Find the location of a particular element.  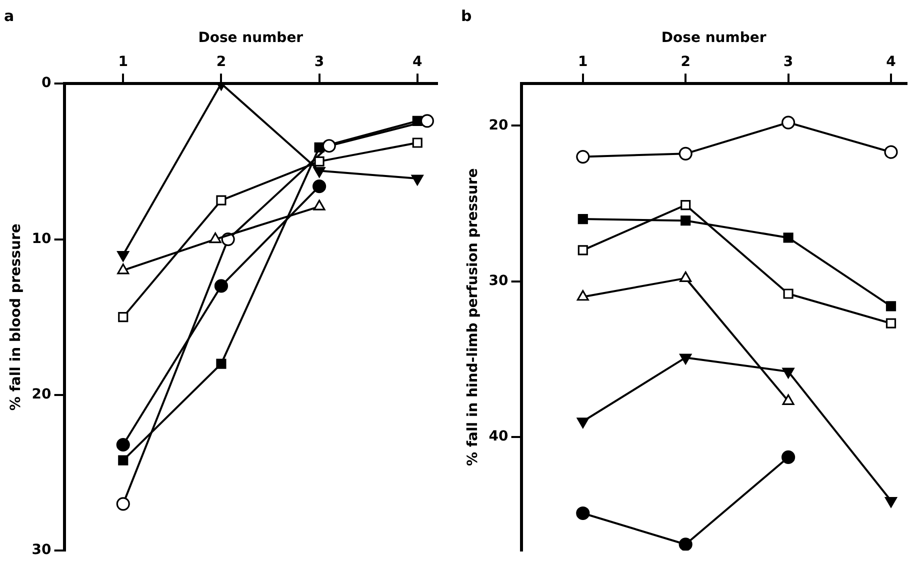

y-tick-label: 0 is located at coordinates (47, 83).